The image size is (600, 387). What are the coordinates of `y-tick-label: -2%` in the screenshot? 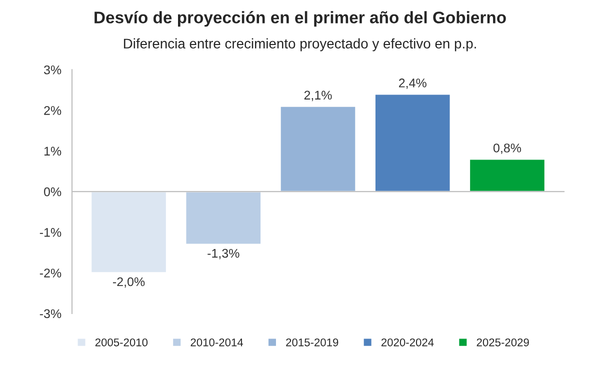 It's located at (51, 273).